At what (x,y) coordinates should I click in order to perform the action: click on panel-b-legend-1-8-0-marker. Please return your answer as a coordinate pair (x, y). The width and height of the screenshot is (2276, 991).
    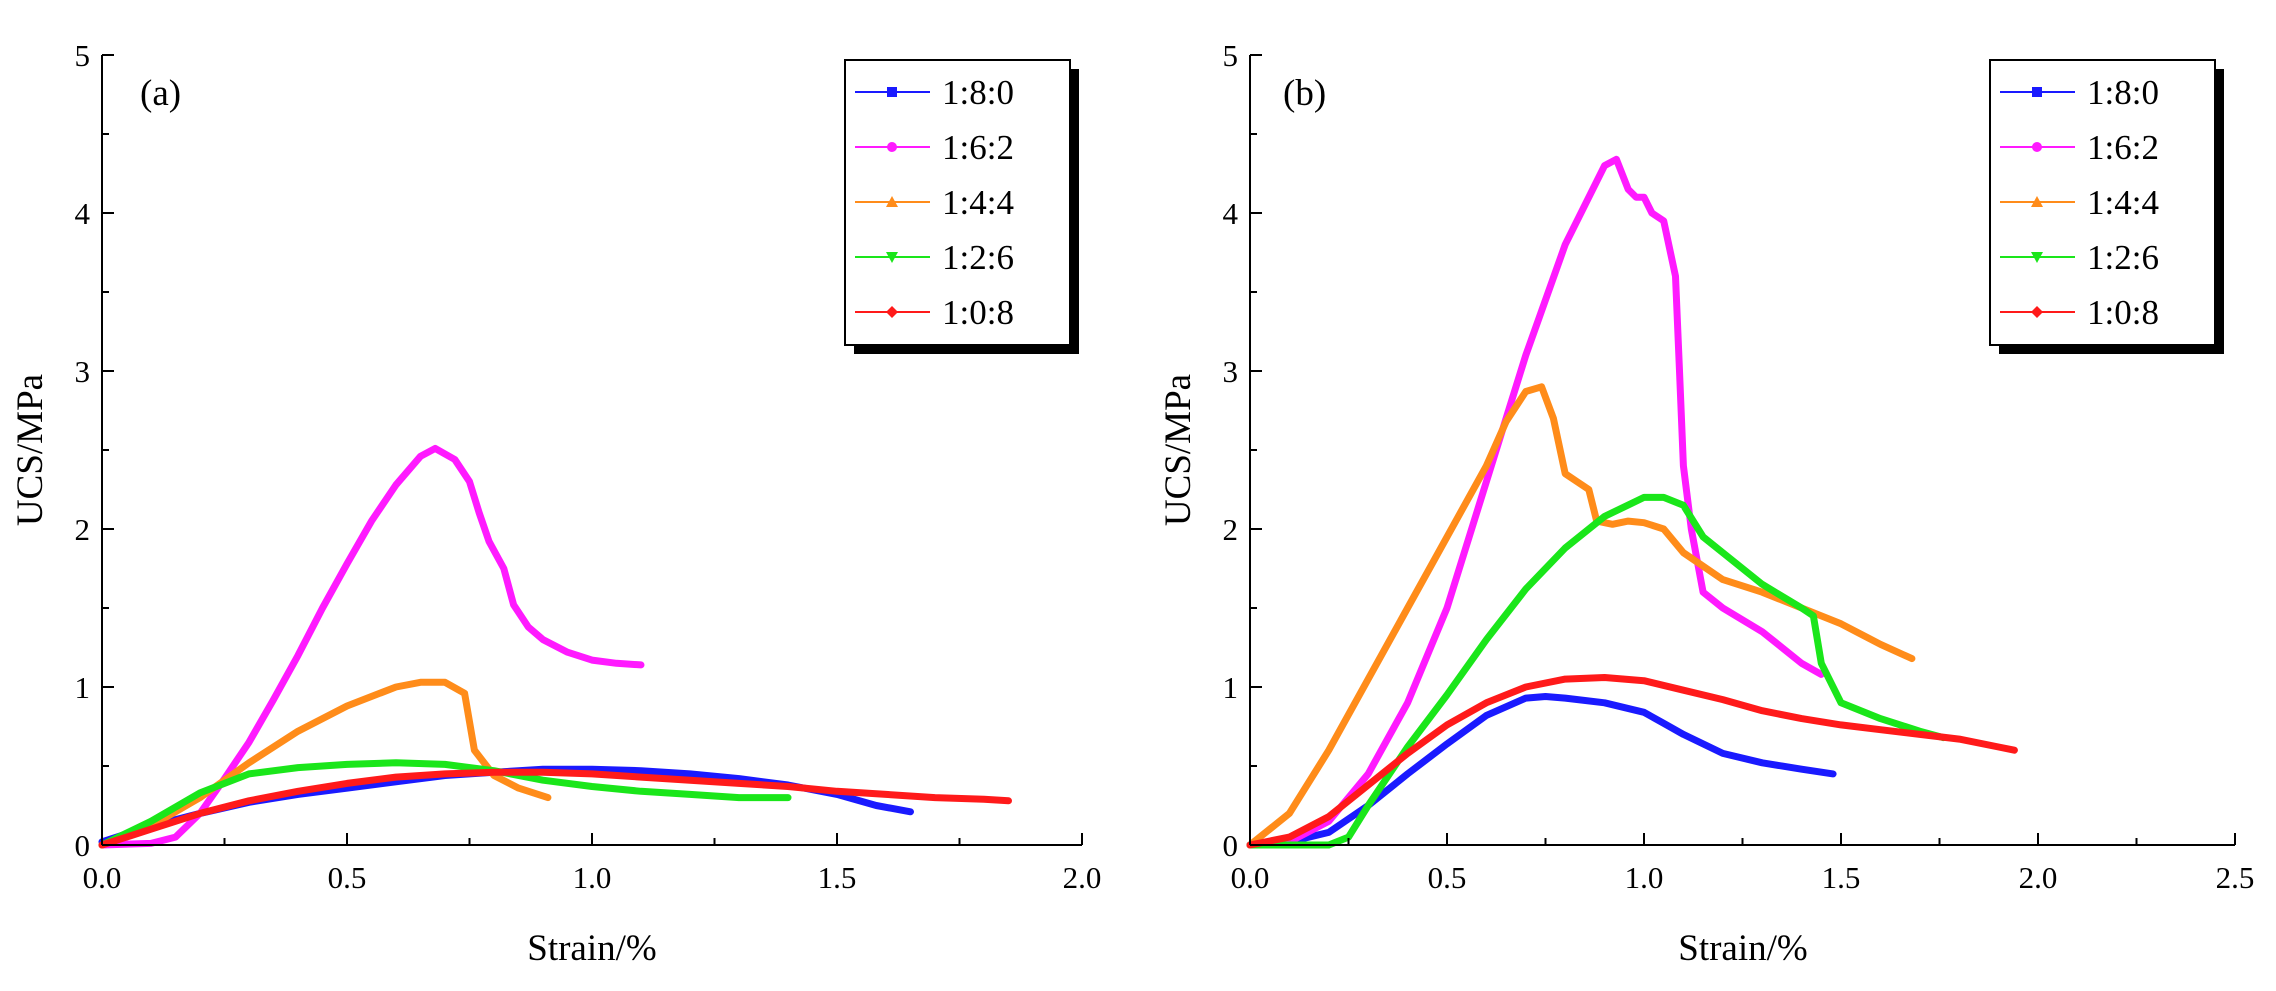
    Looking at the image, I should click on (2037, 92).